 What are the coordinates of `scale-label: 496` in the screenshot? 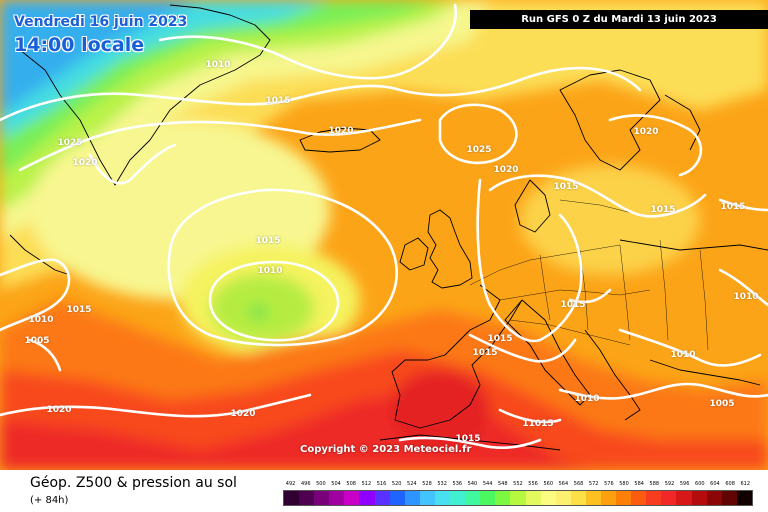 It's located at (305, 484).